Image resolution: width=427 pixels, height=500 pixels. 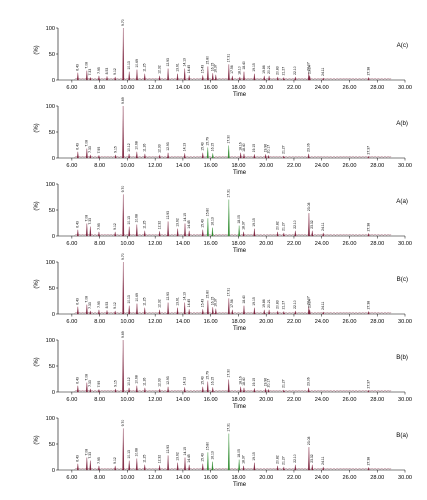 I want to click on peak-17.31, so click(x=229, y=72).